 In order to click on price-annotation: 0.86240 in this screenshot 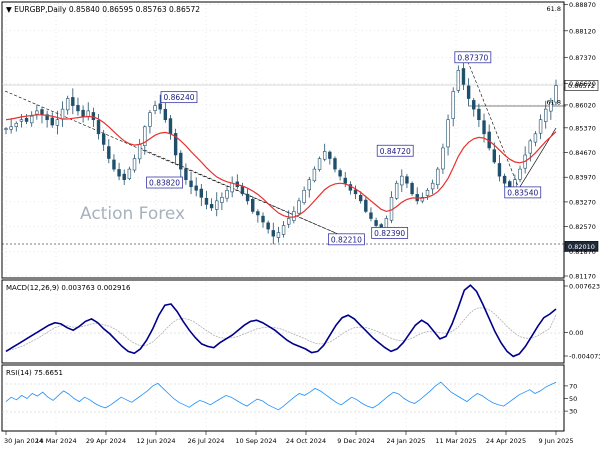, I will do `click(179, 97)`.